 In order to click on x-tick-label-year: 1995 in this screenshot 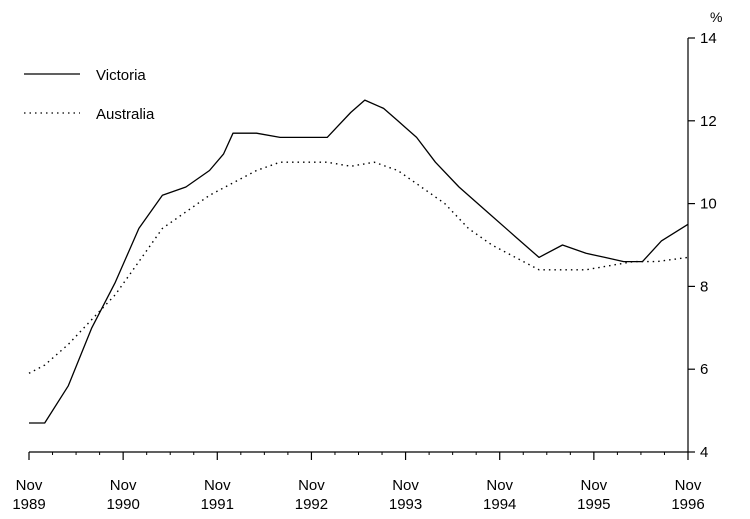, I will do `click(593, 504)`.